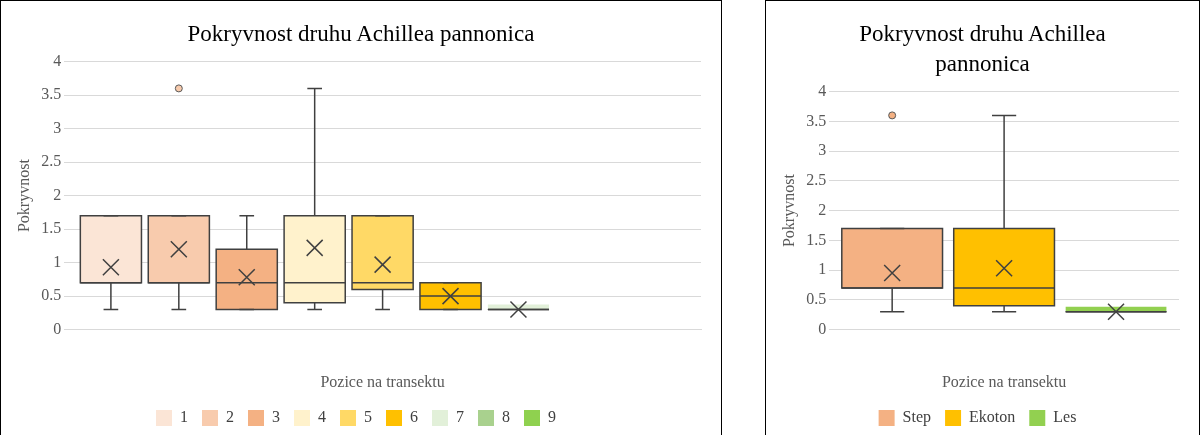  What do you see at coordinates (506, 417) in the screenshot?
I see `legend-label: 8` at bounding box center [506, 417].